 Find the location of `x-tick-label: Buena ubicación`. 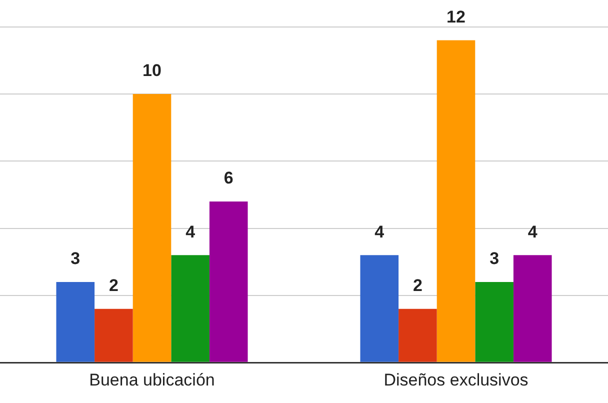

x-tick-label: Buena ubicación is located at coordinates (152, 380).